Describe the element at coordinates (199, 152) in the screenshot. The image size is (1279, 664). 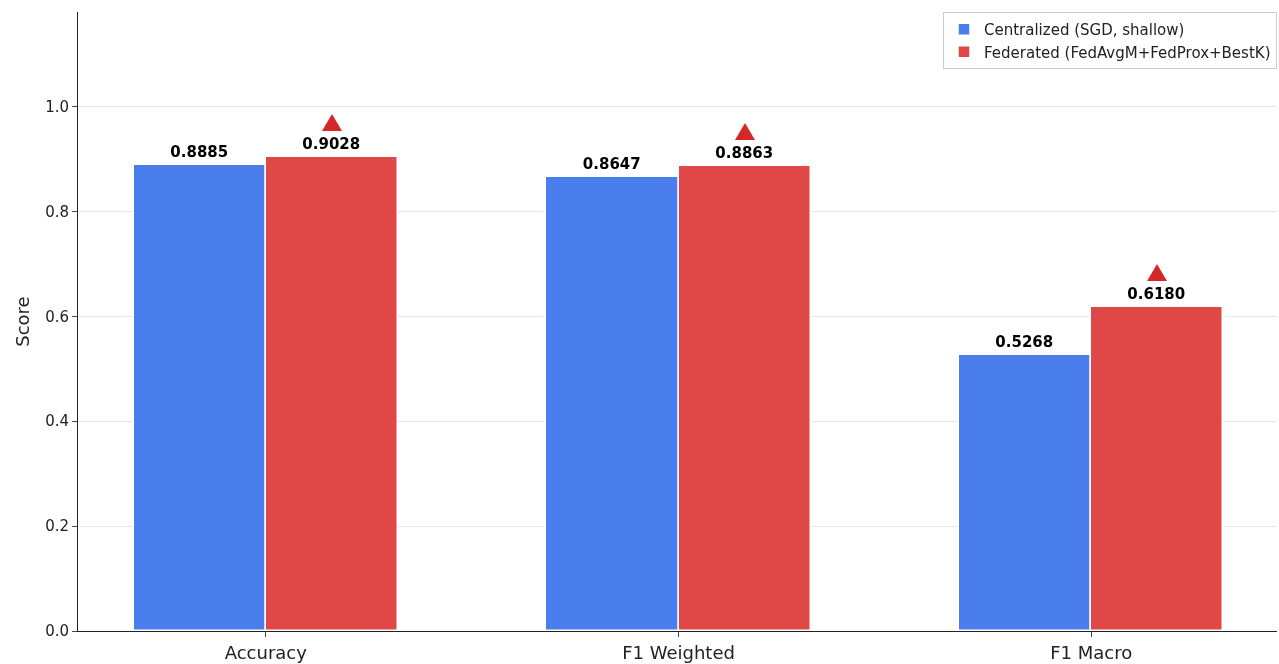
I see `data-label: 0.8885` at that location.